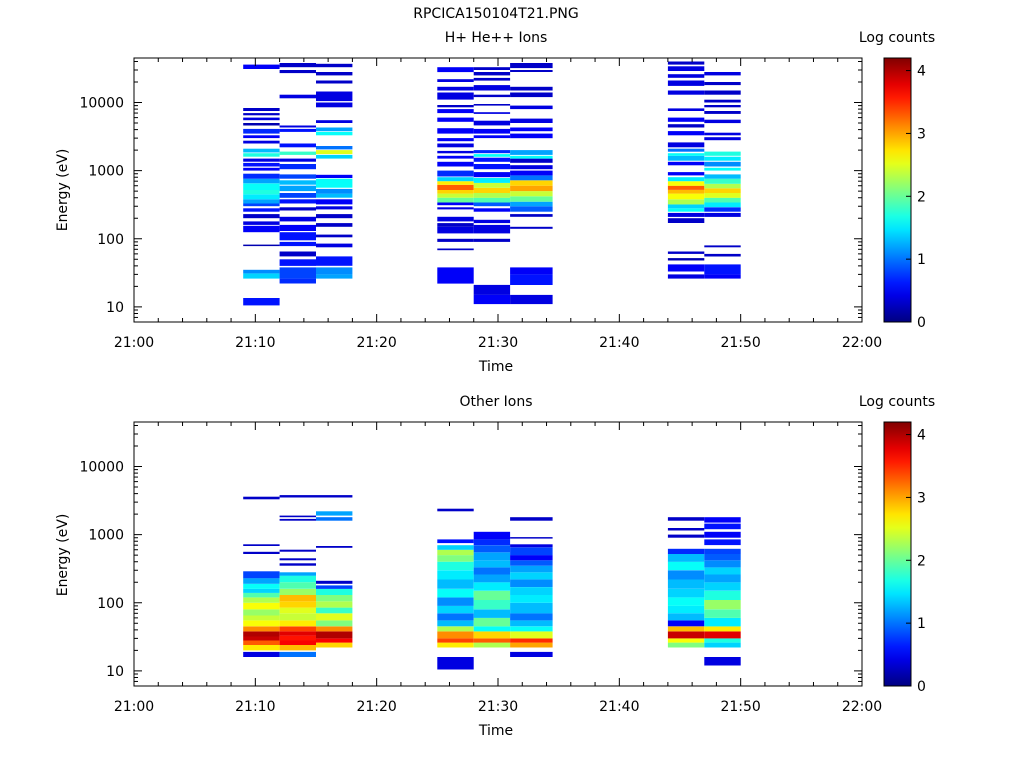 This screenshot has width=1024, height=768. Describe the element at coordinates (63, 190) in the screenshot. I see `y-axis-label: Energy (eV)` at that location.